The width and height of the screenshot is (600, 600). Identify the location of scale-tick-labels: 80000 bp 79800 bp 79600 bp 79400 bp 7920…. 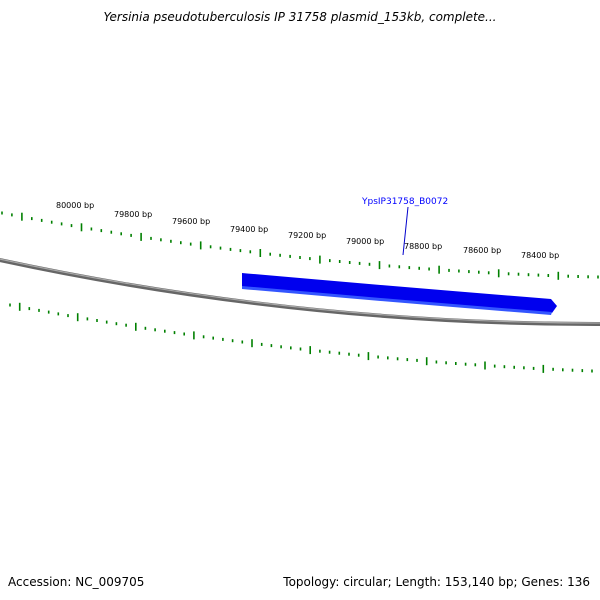
(307, 230).